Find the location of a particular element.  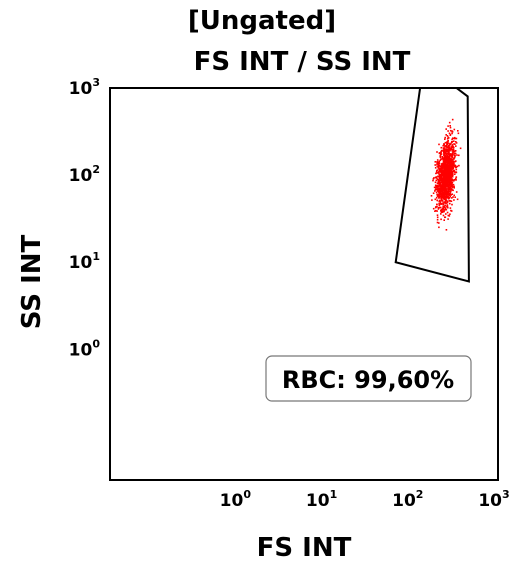

x-tick-label: 103 is located at coordinates (493, 499).